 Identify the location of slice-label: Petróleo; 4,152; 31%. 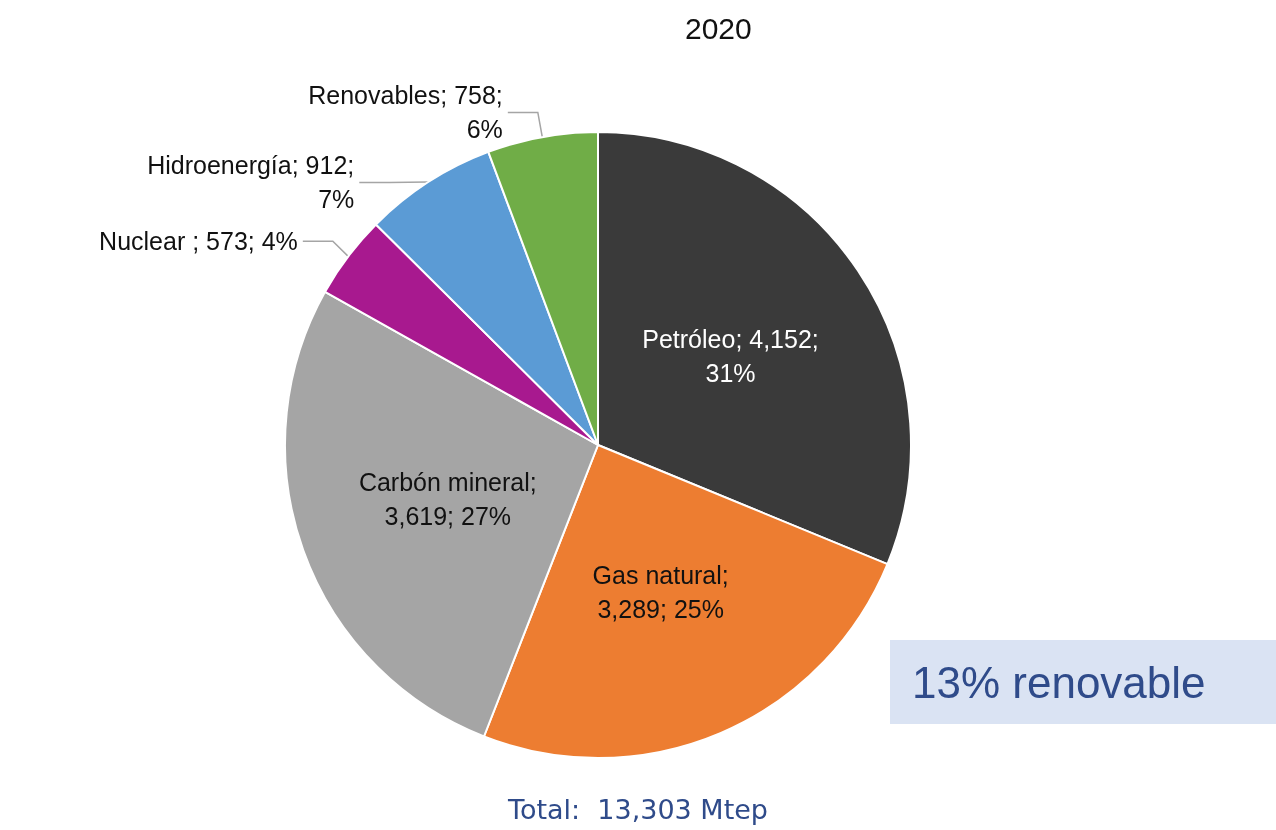
(730, 356).